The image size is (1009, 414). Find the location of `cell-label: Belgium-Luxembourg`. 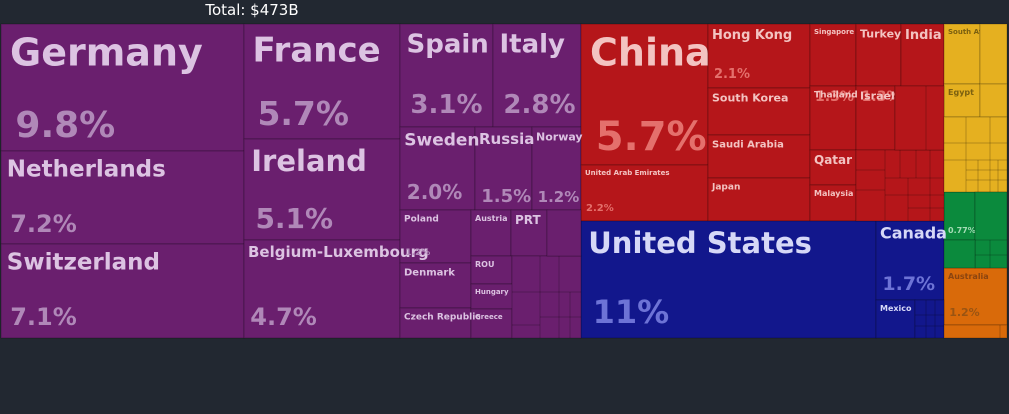

cell-label: Belgium-Luxembourg is located at coordinates (338, 252).